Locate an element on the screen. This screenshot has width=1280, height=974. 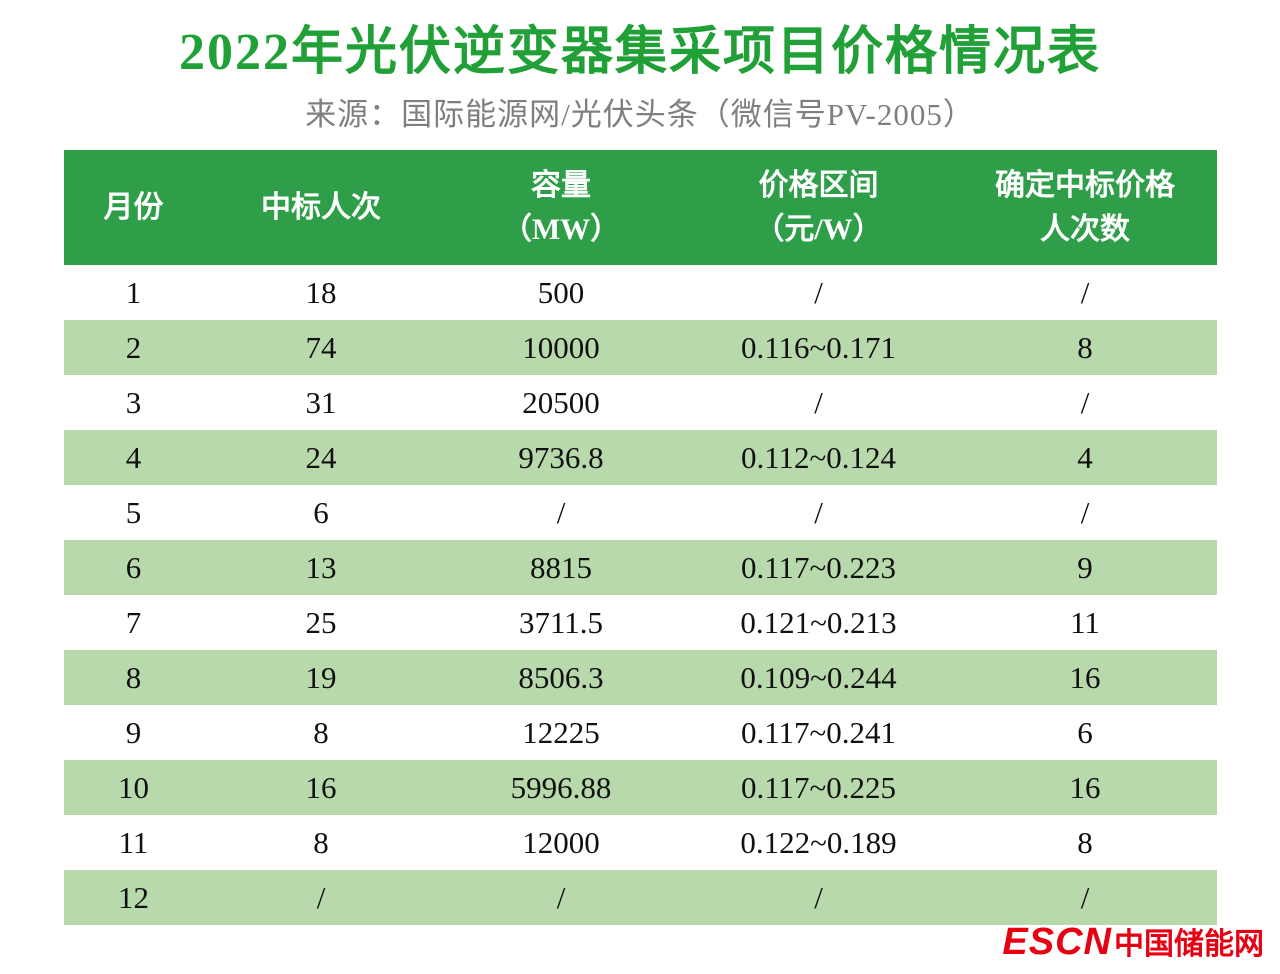
table-cell: 31 is located at coordinates (321, 402).